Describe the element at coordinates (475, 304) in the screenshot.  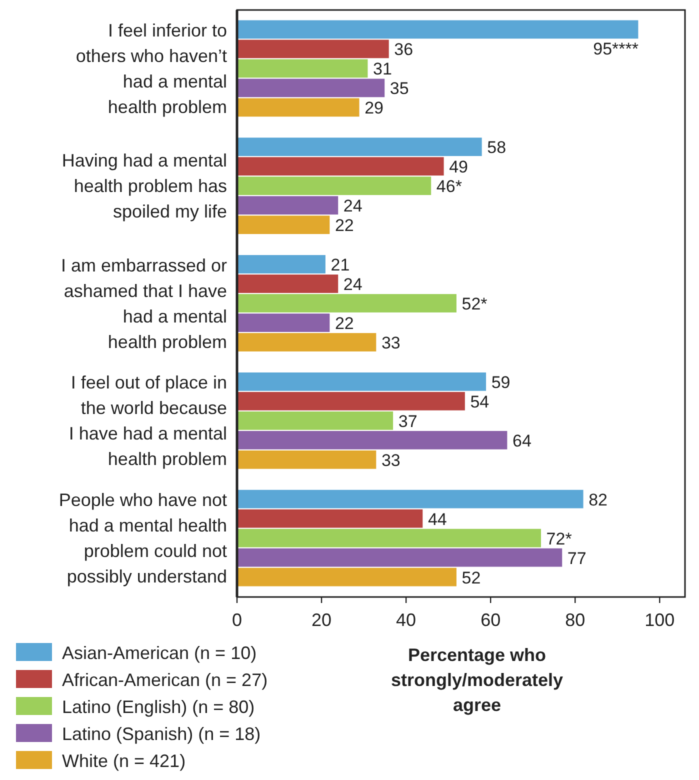
I see `data-label: 52*` at that location.